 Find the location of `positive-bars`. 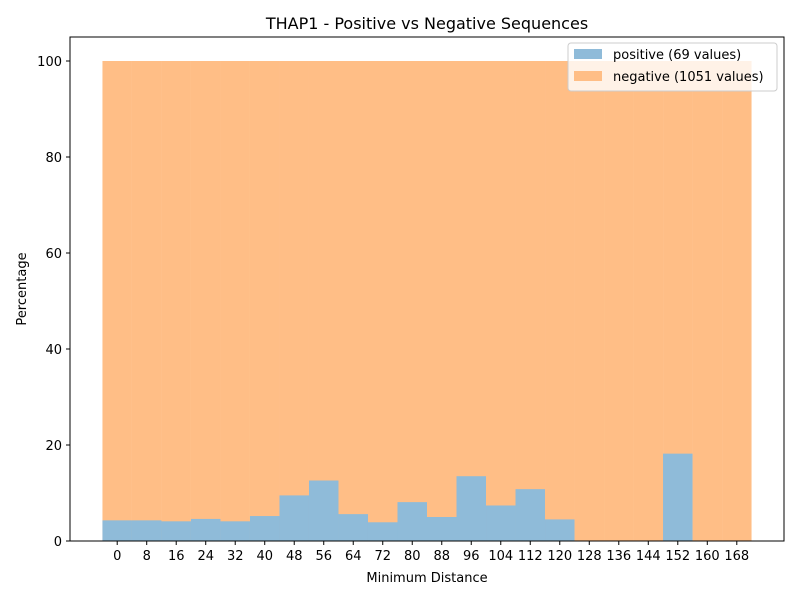

positive-bars is located at coordinates (397, 497).